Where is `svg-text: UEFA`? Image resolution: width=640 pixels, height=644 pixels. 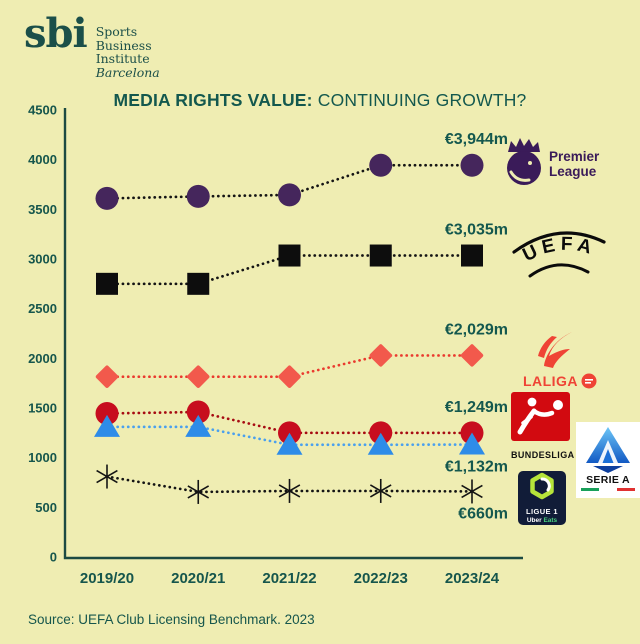
svg-text: UEFA is located at coordinates (559, 250).